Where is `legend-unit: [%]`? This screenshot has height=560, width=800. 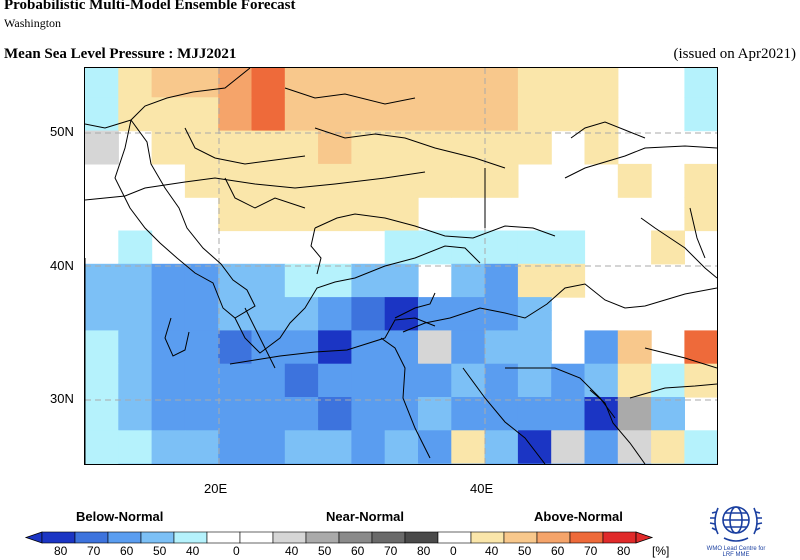 legend-unit: [%] is located at coordinates (661, 551).